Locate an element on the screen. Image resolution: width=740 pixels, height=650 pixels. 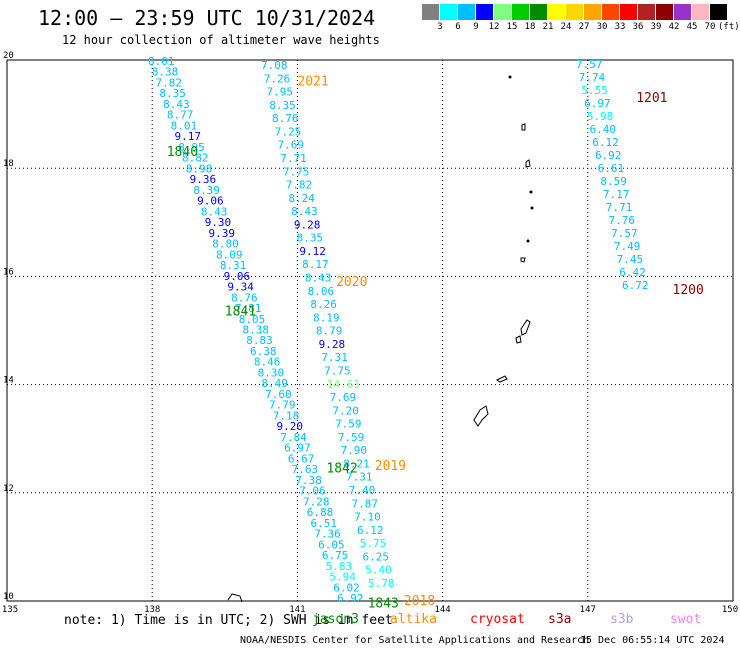
wave-height-label: 8.82 is located at coordinates (195, 158).